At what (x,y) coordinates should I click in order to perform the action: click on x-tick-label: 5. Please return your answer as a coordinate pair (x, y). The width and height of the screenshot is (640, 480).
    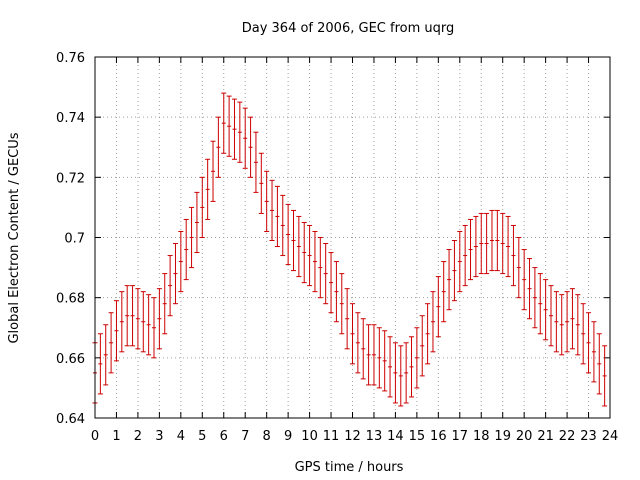
    Looking at the image, I should click on (202, 436).